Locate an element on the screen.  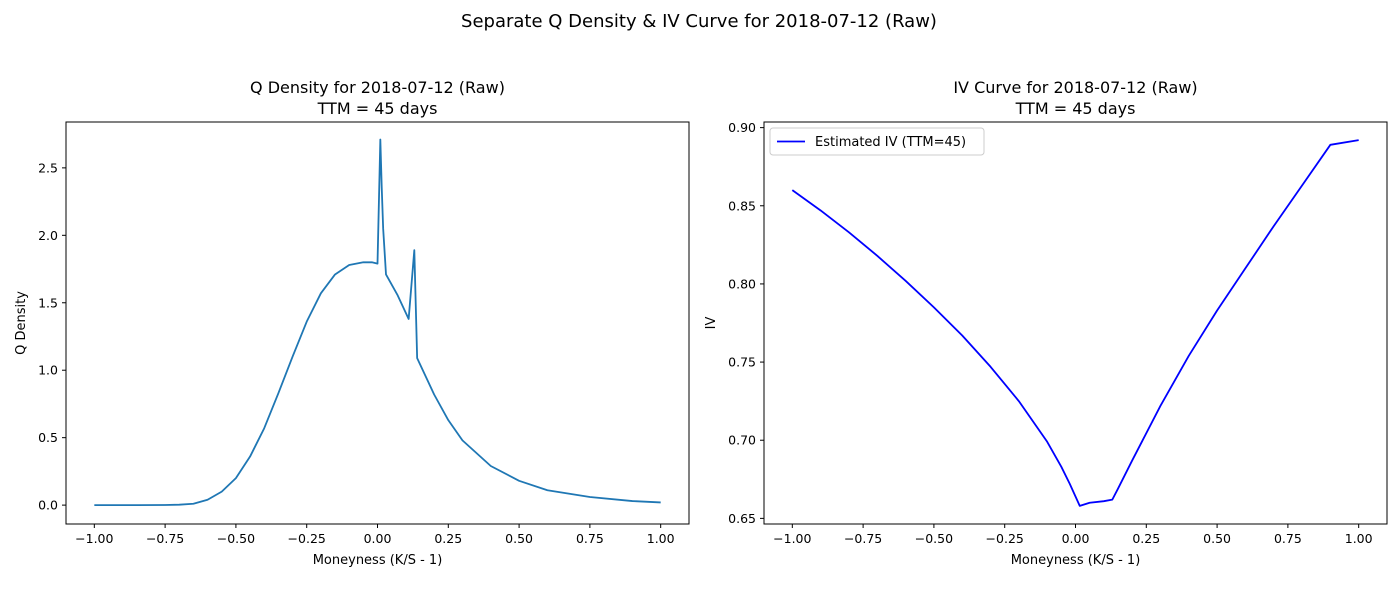
iv-curve-x-tick-label: −1.00 is located at coordinates (792, 538).